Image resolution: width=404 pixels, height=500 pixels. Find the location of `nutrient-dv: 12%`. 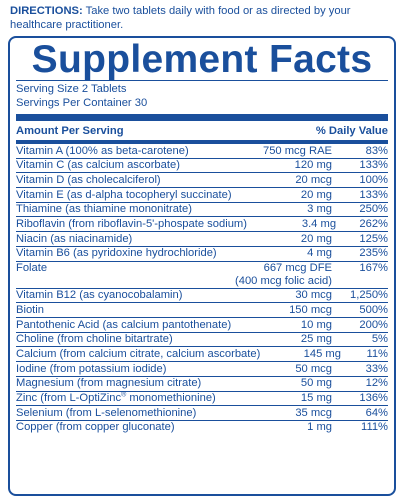

nutrient-dv: 12% is located at coordinates (376, 383).